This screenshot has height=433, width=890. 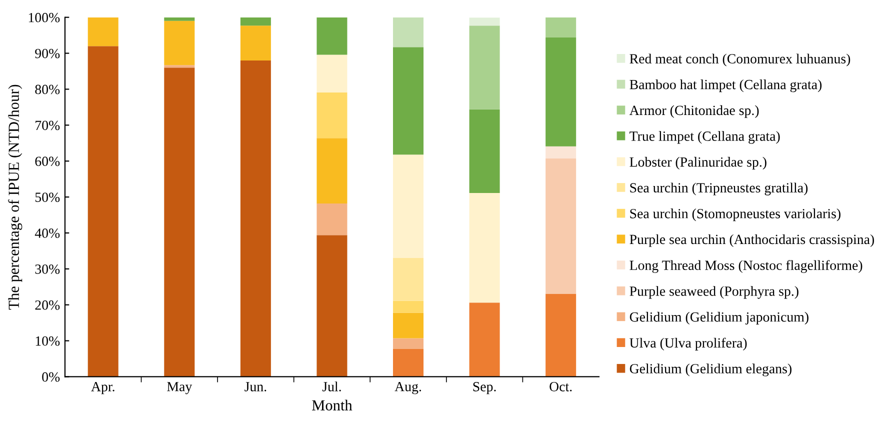 I want to click on y-tick-label: 60%, so click(x=47, y=161).